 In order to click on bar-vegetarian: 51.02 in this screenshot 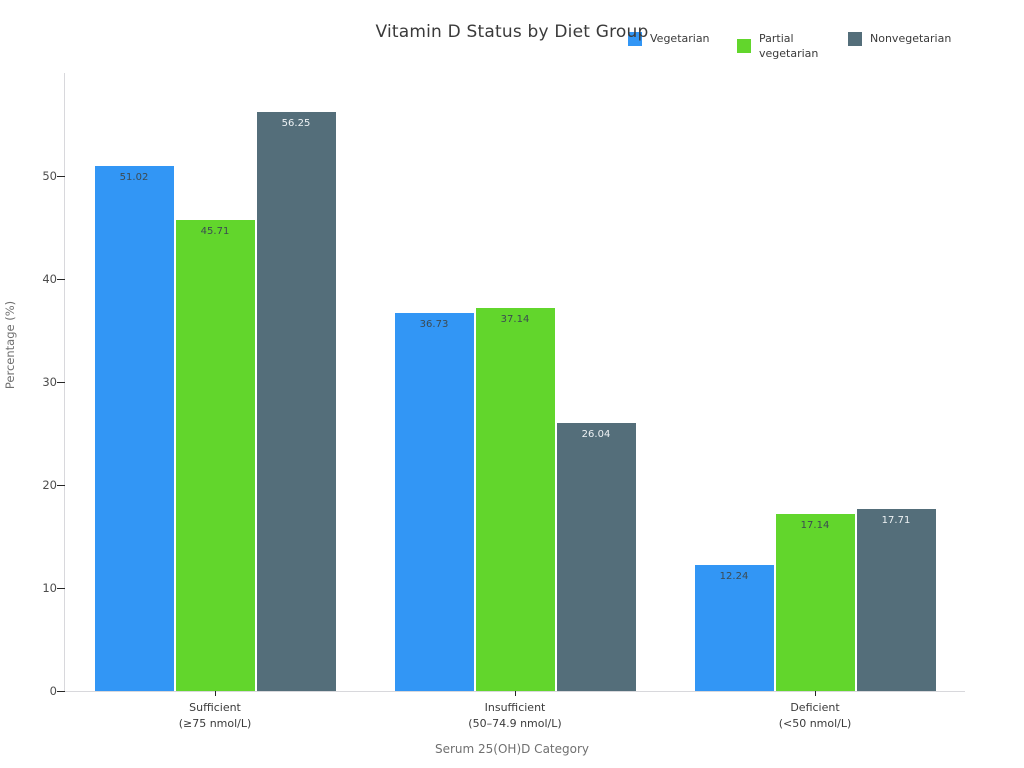, I will do `click(134, 428)`.